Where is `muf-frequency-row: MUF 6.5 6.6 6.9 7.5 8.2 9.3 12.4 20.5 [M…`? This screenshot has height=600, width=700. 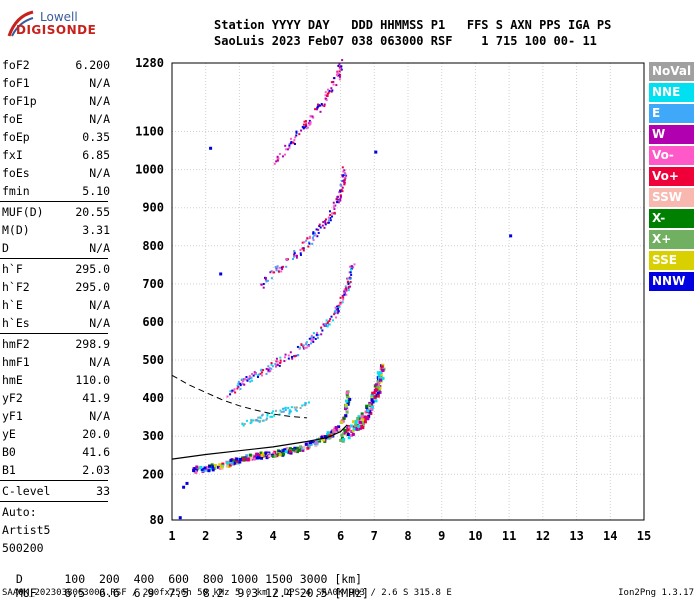 muf-frequency-row: MUF 6.5 6.6 6.9 7.5 8.2 9.3 12.4 20.5 [M… is located at coordinates (185, 586).